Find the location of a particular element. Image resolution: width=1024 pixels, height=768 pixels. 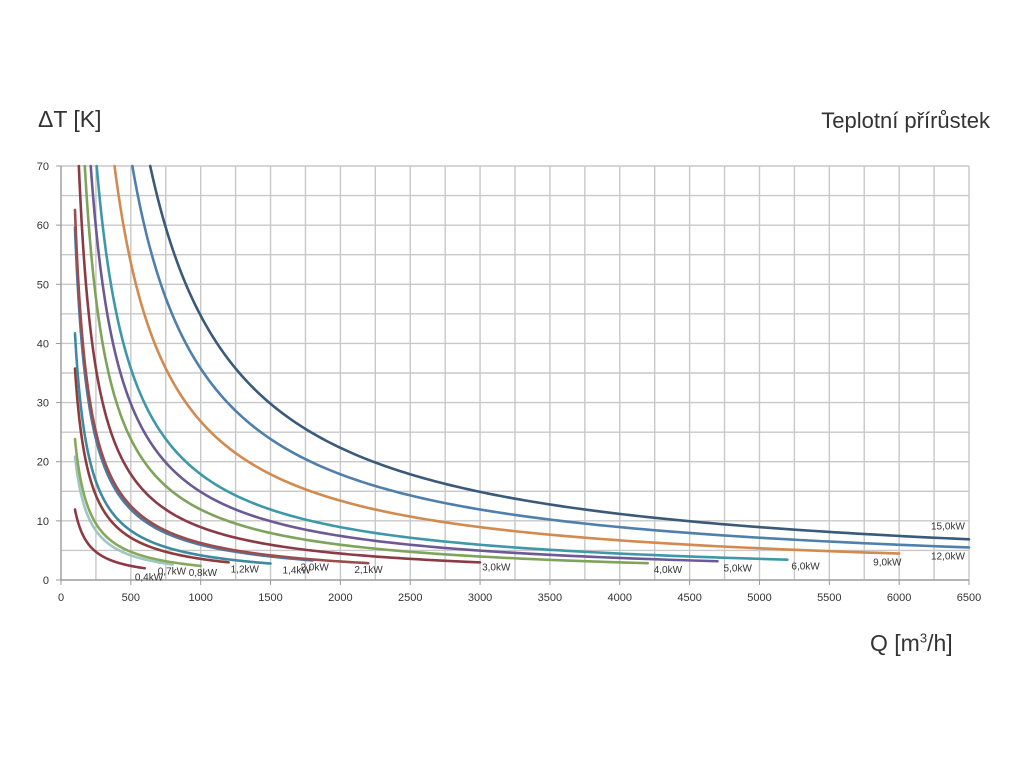

chart-title: Teplotní přírůstek is located at coordinates (905, 120).